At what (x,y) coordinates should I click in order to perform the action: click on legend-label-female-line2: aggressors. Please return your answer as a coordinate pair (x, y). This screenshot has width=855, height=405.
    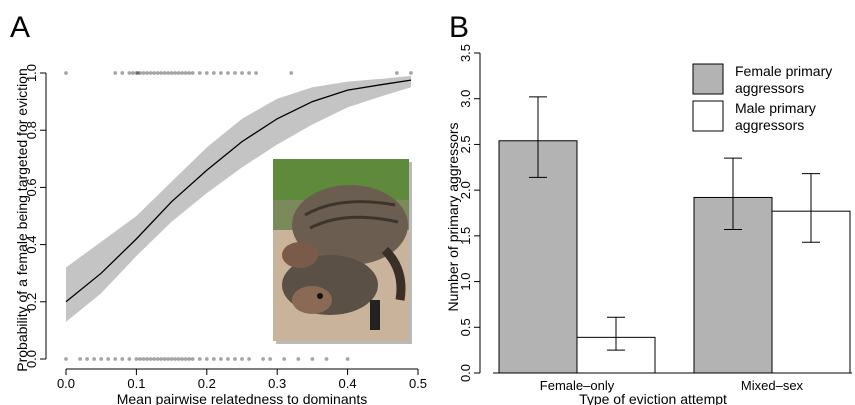
    Looking at the image, I should click on (769, 88).